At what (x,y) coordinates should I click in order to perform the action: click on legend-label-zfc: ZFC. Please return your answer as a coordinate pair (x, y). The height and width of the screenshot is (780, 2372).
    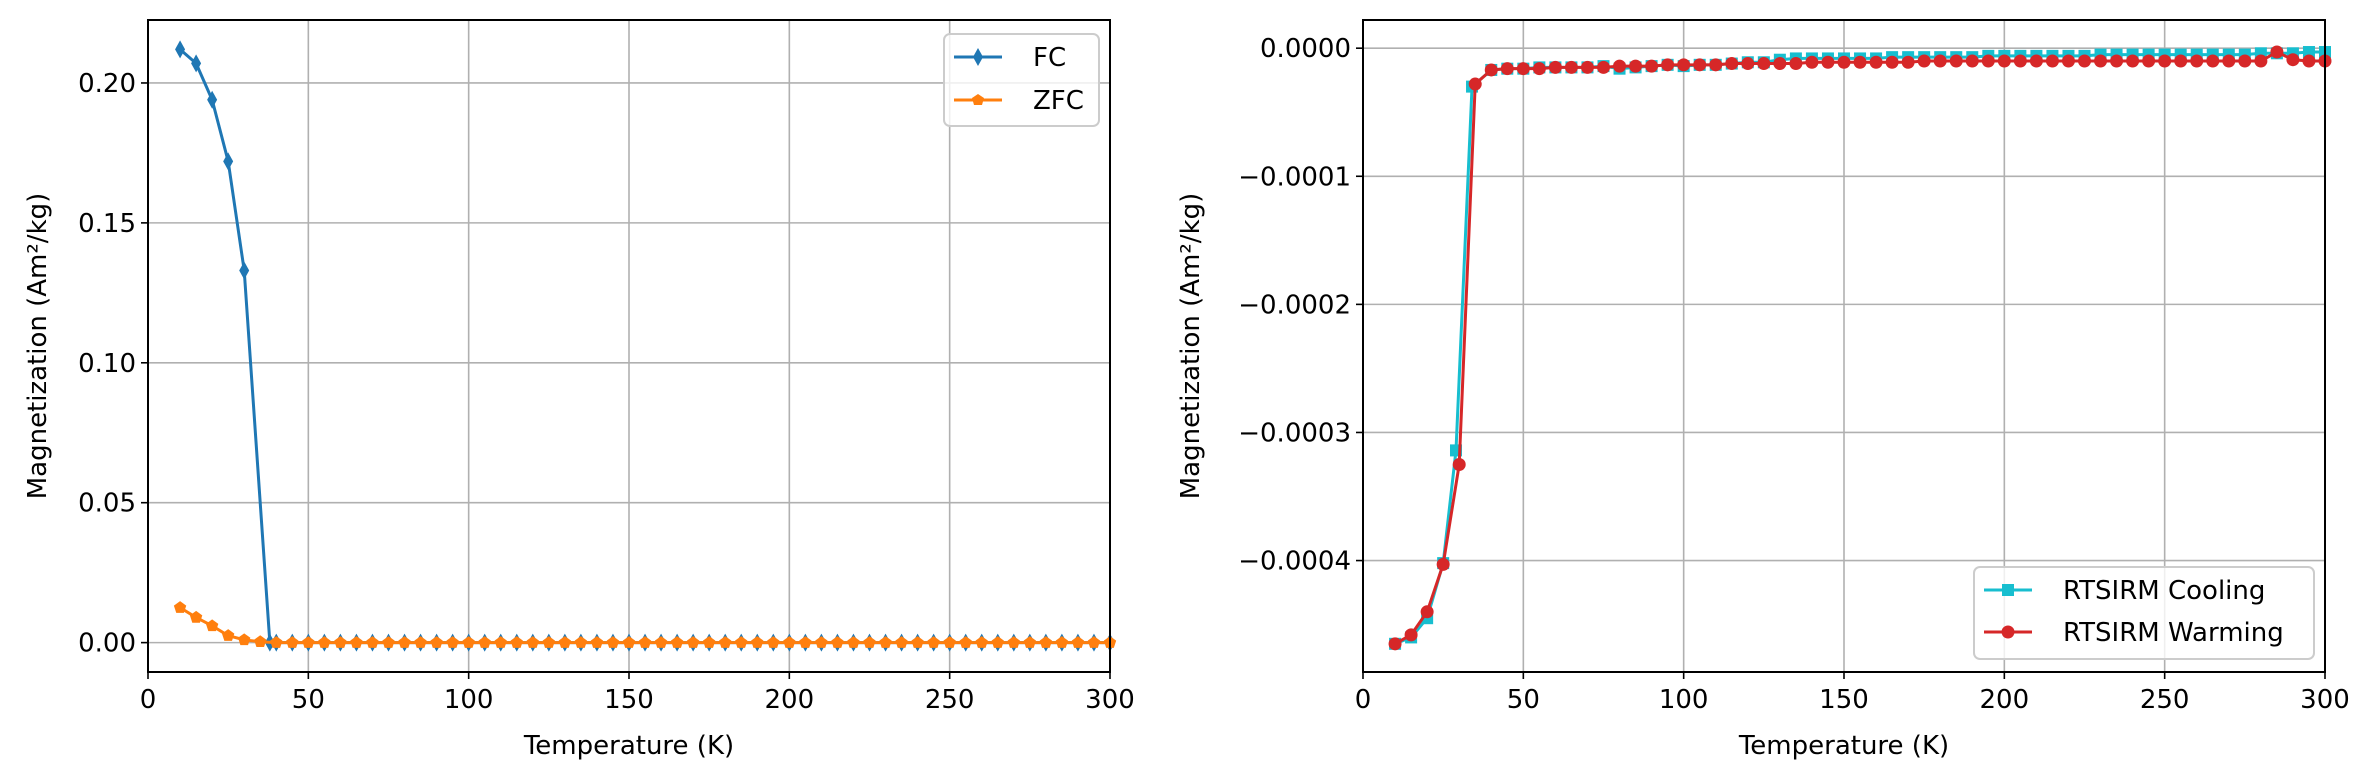
    Looking at the image, I should click on (1058, 101).